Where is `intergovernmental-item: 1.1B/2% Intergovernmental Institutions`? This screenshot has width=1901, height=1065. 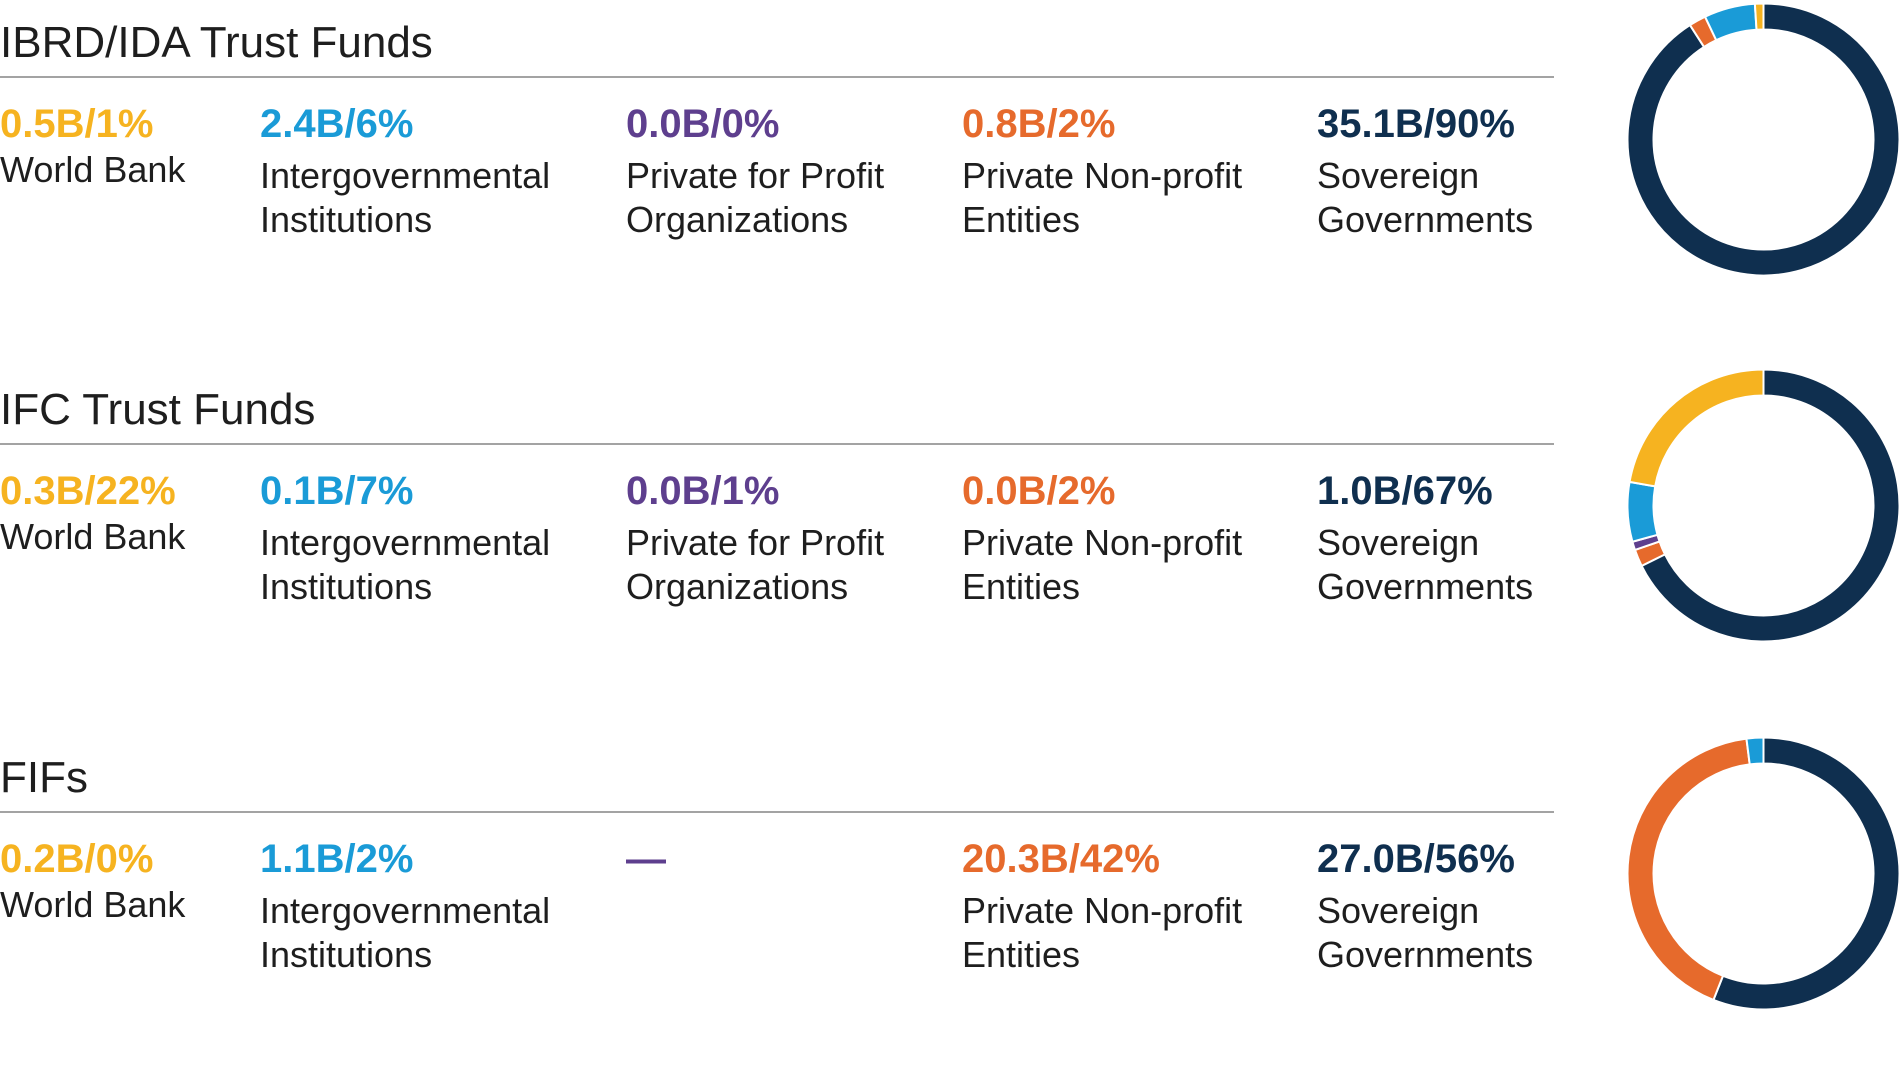
intergovernmental-item: 1.1B/2% Intergovernmental Institutions is located at coordinates (405, 906).